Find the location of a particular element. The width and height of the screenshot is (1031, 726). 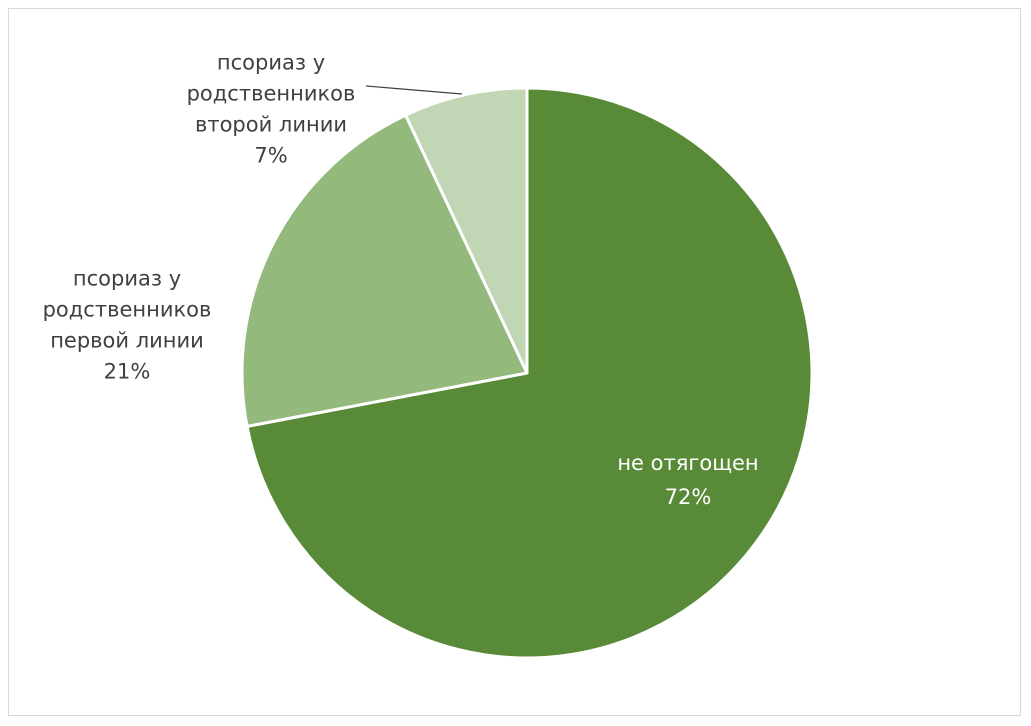

pie-slice-second-line-relatives is located at coordinates (466, 230).